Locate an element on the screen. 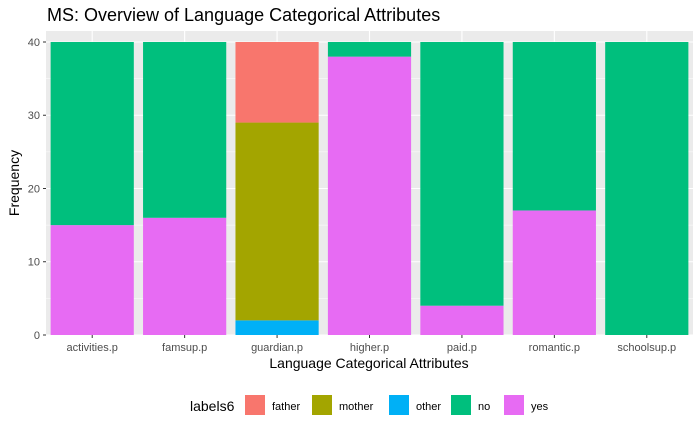 This screenshot has height=432, width=700. y-tick-label: 30 is located at coordinates (34, 116).